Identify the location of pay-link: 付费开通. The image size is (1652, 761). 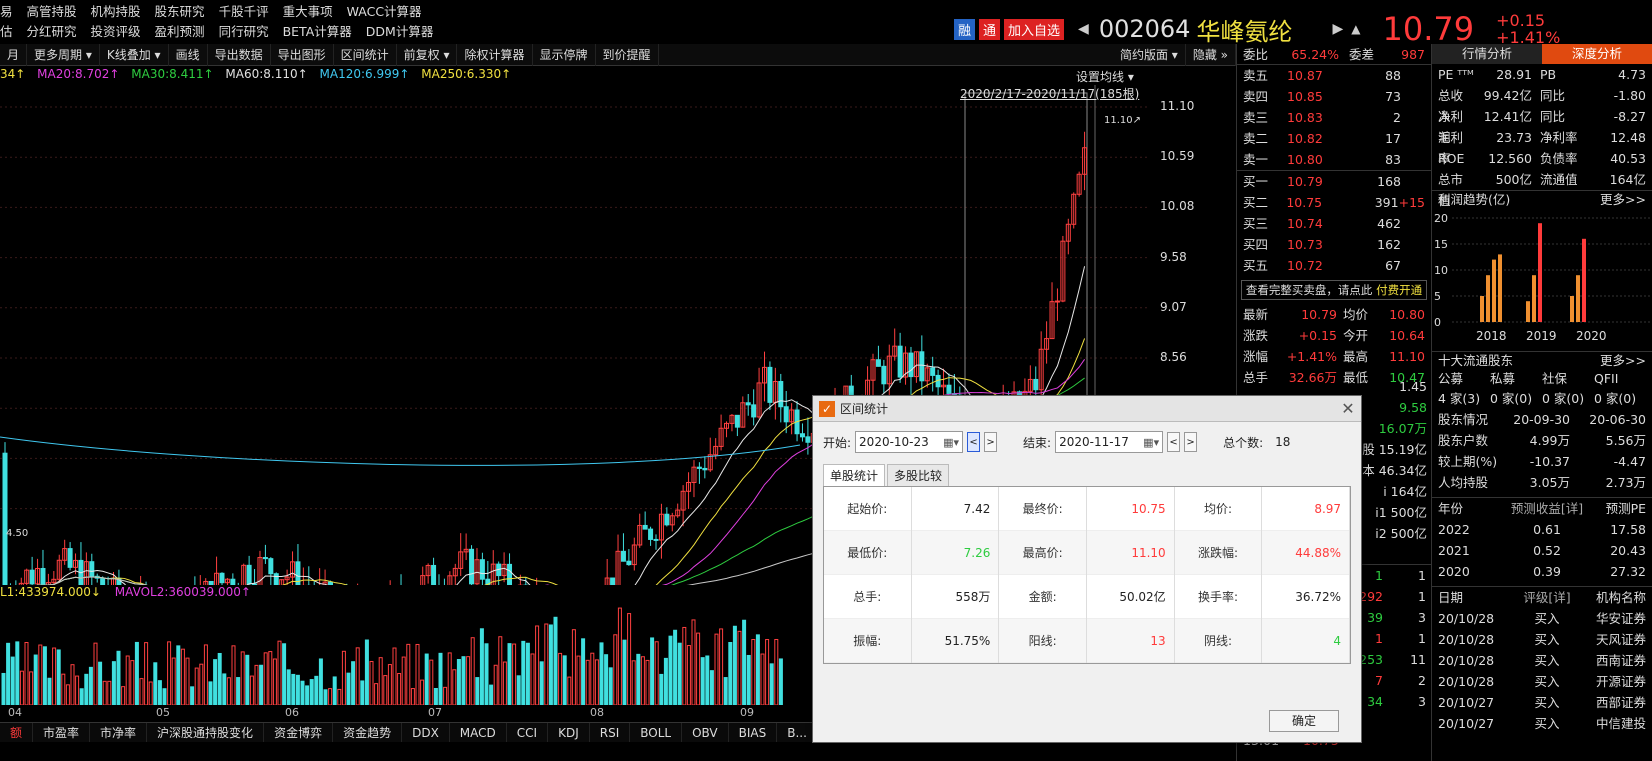
(1399, 290).